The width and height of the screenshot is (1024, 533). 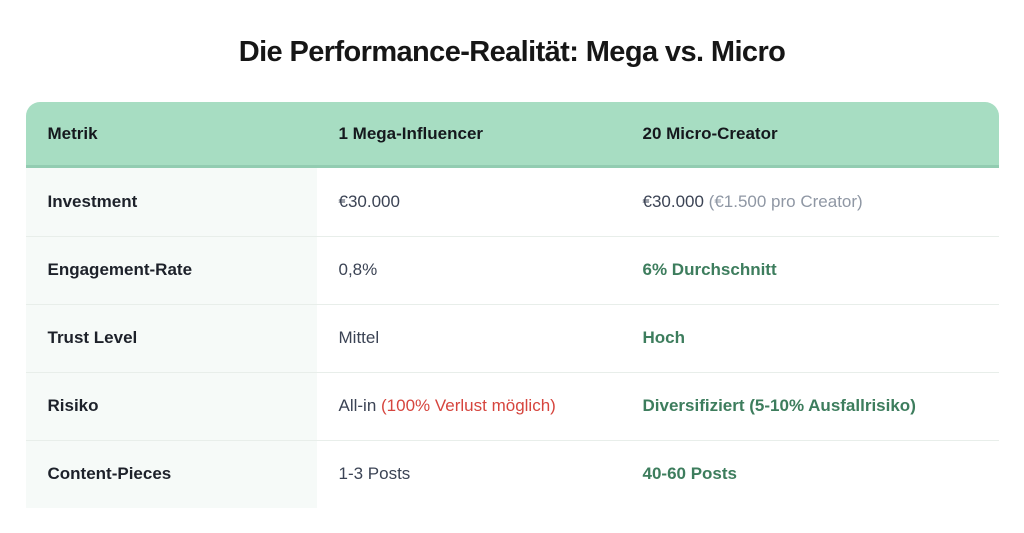 What do you see at coordinates (359, 338) in the screenshot?
I see `value-segment: Mittel` at bounding box center [359, 338].